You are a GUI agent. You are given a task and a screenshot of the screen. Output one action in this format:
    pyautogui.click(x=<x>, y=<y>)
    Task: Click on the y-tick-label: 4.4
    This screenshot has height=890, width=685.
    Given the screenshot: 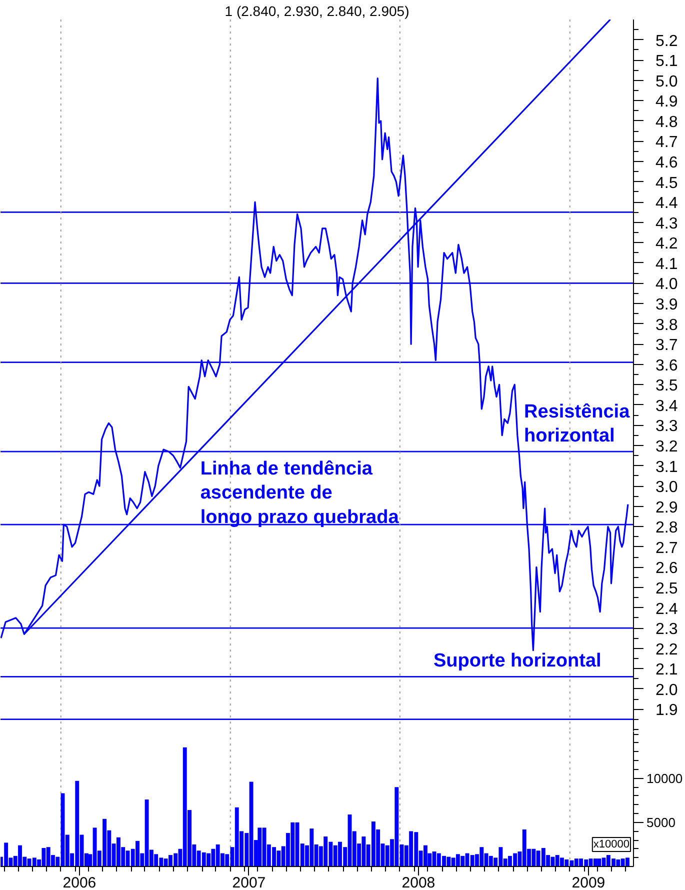 What is the action you would take?
    pyautogui.click(x=667, y=203)
    